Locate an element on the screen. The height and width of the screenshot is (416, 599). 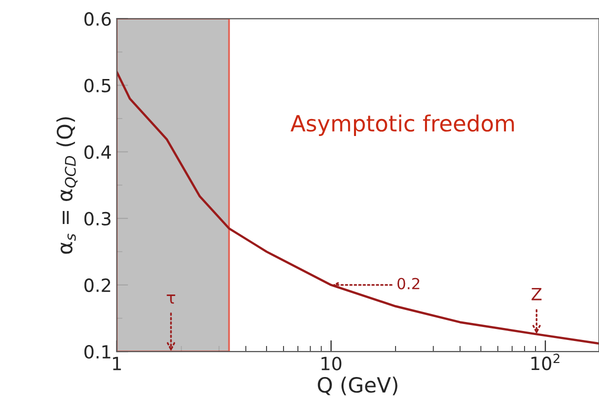
y-tick-label: 0.1 is located at coordinates (97, 351).